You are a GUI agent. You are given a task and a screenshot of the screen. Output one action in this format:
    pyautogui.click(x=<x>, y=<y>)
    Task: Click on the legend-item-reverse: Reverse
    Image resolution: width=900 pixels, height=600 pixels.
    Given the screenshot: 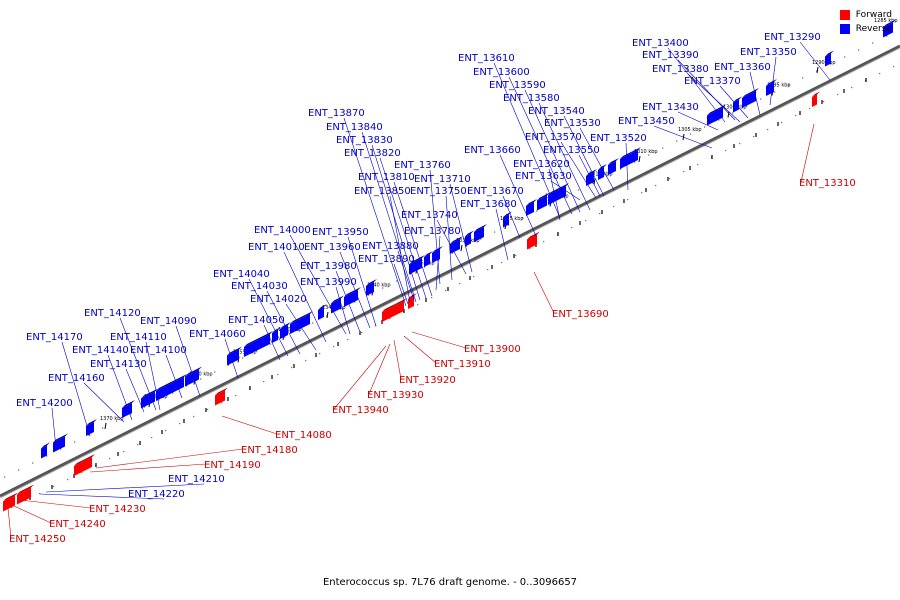 What is the action you would take?
    pyautogui.click(x=865, y=29)
    